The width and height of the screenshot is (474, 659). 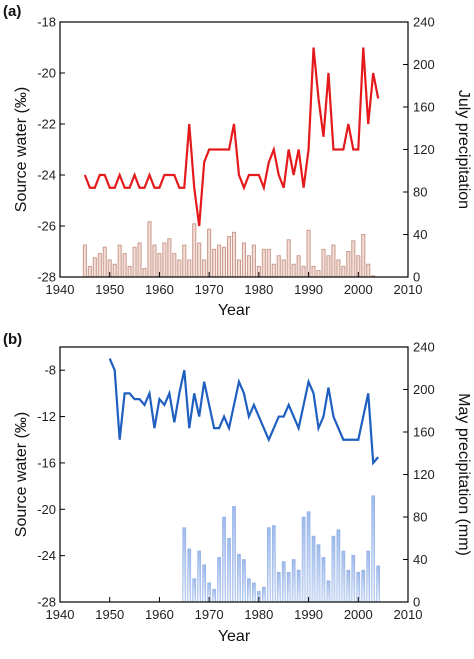 I want to click on y-left-tick-label: -16, so click(x=46, y=462).